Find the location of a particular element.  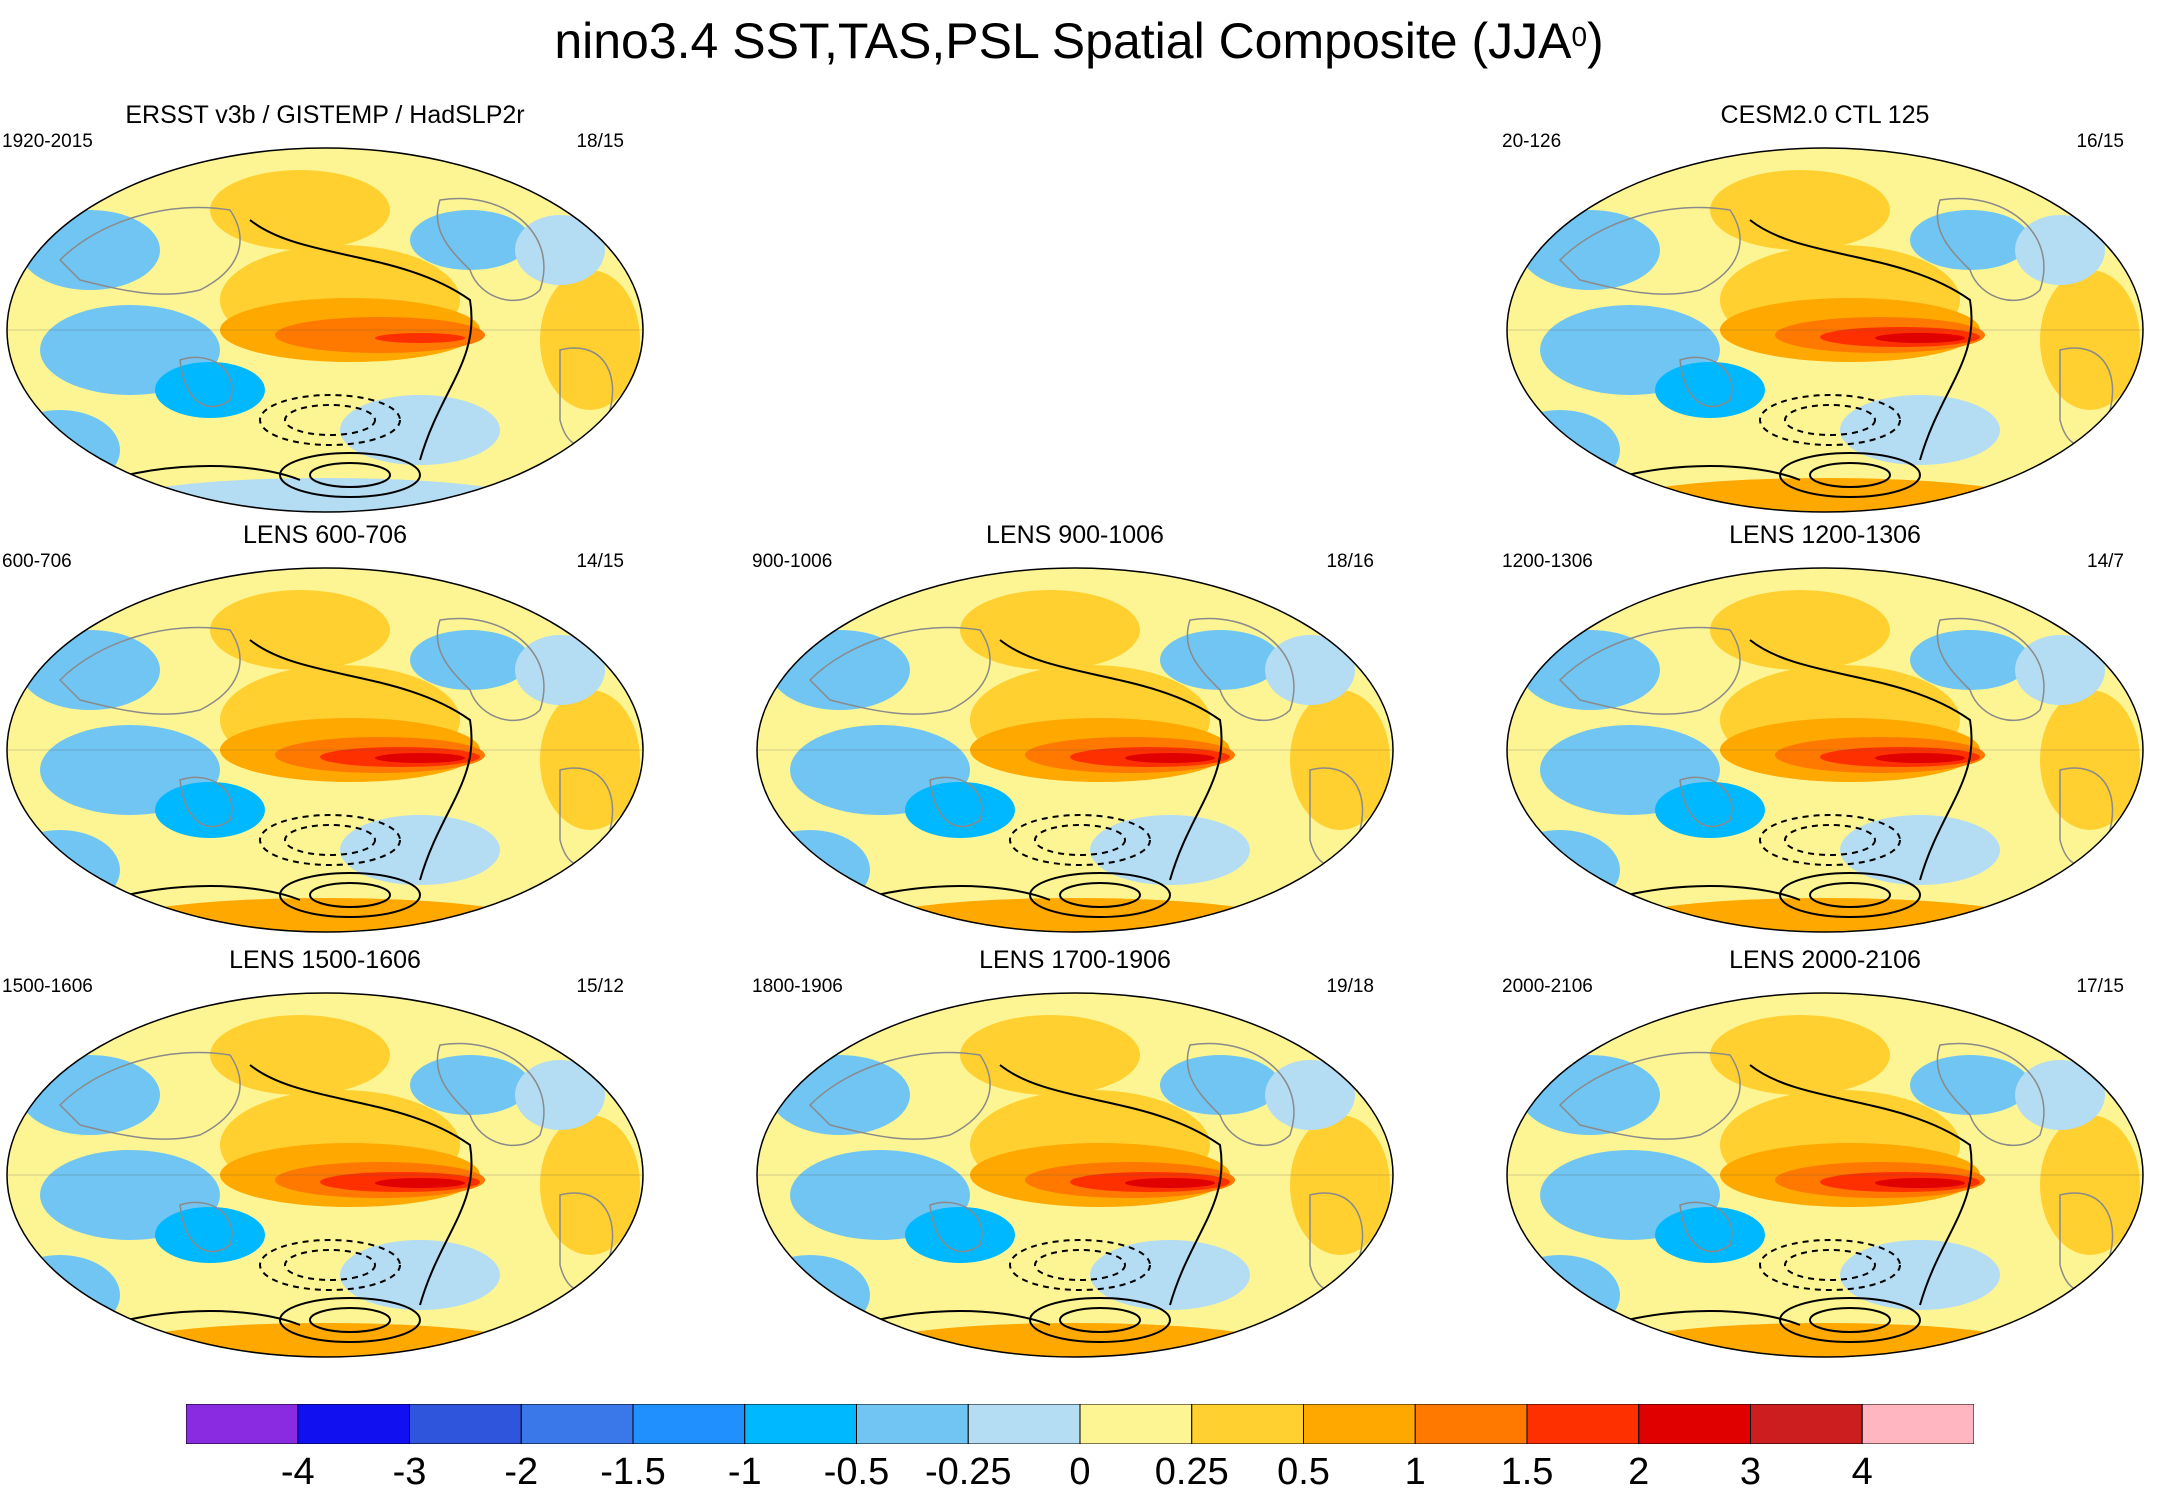

panel-title: LENS 1200-1306 is located at coordinates (1825, 535).